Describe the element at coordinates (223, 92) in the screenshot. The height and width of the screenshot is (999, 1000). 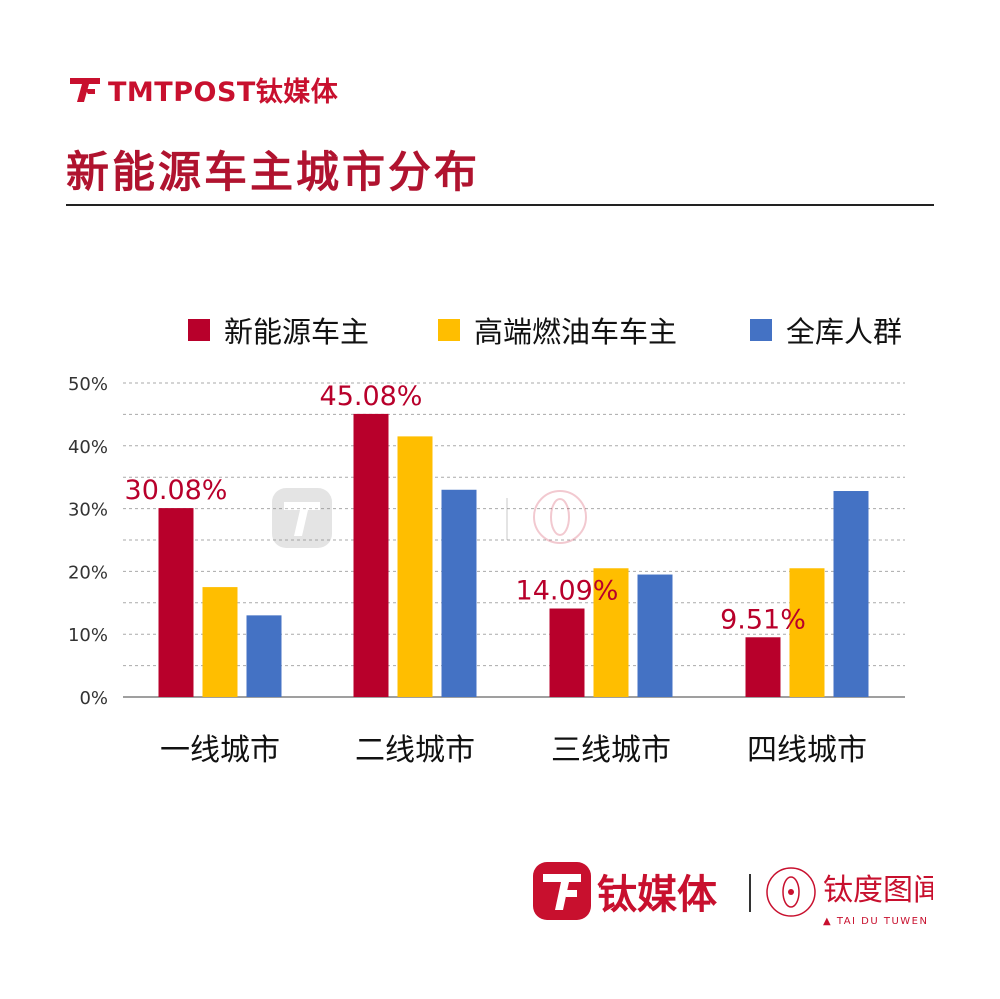
I see `brand-name: TMTPOST钛媒体` at that location.